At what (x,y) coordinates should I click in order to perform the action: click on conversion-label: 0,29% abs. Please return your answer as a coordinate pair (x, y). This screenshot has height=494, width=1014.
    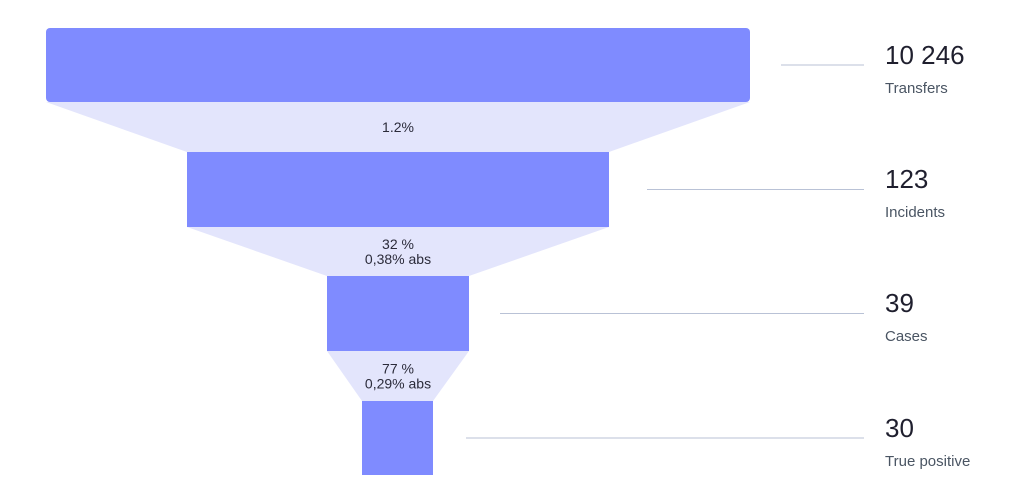
    Looking at the image, I should click on (398, 384).